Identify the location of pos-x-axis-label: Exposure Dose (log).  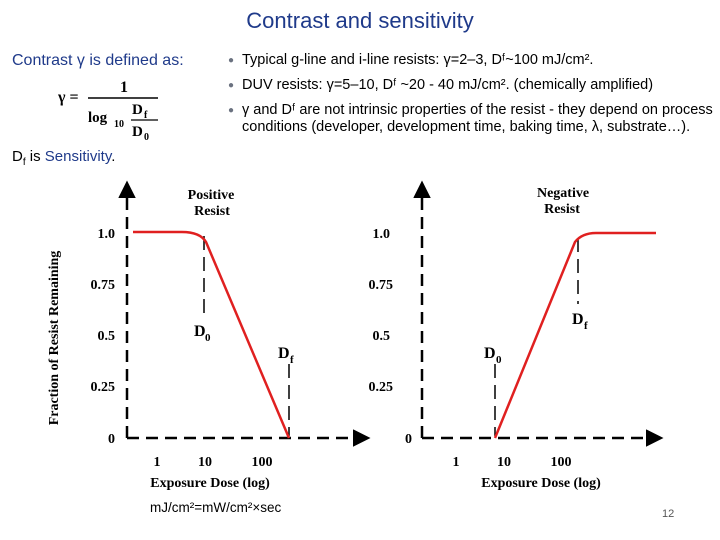
(210, 483).